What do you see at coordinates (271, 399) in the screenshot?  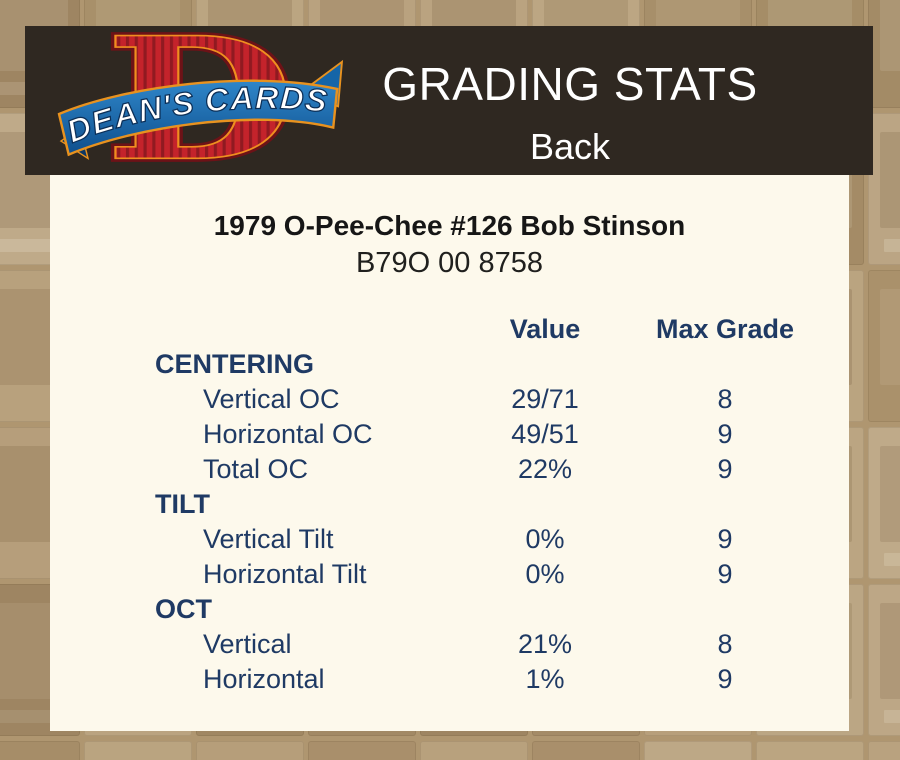 I see `stat-label: Vertical OC` at bounding box center [271, 399].